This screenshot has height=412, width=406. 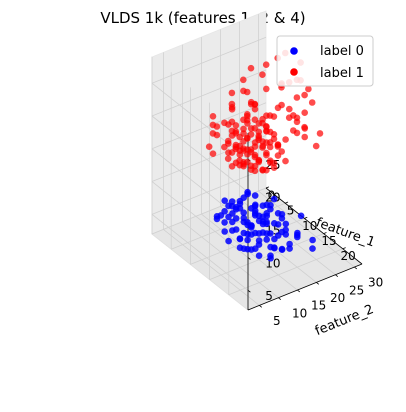 I want to click on legend-box, so click(x=325, y=61).